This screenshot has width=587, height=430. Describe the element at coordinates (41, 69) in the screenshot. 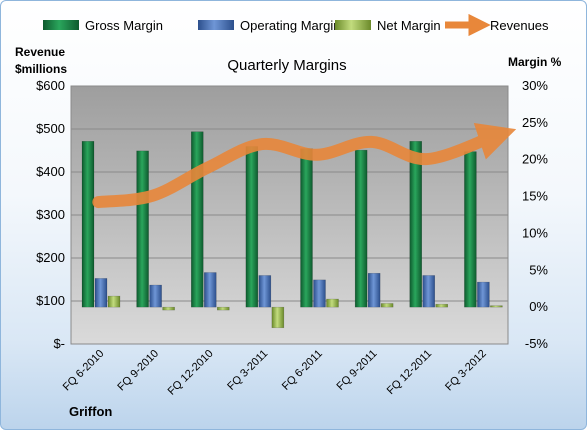

I see `left-axis-title-line-2: $millions` at that location.